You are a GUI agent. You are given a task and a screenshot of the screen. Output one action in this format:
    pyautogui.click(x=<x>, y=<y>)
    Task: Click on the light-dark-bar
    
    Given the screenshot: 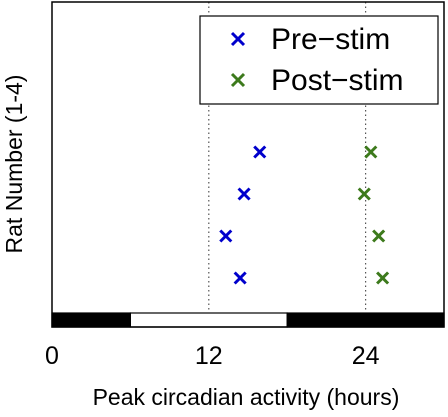 What is the action you would take?
    pyautogui.click(x=248, y=320)
    